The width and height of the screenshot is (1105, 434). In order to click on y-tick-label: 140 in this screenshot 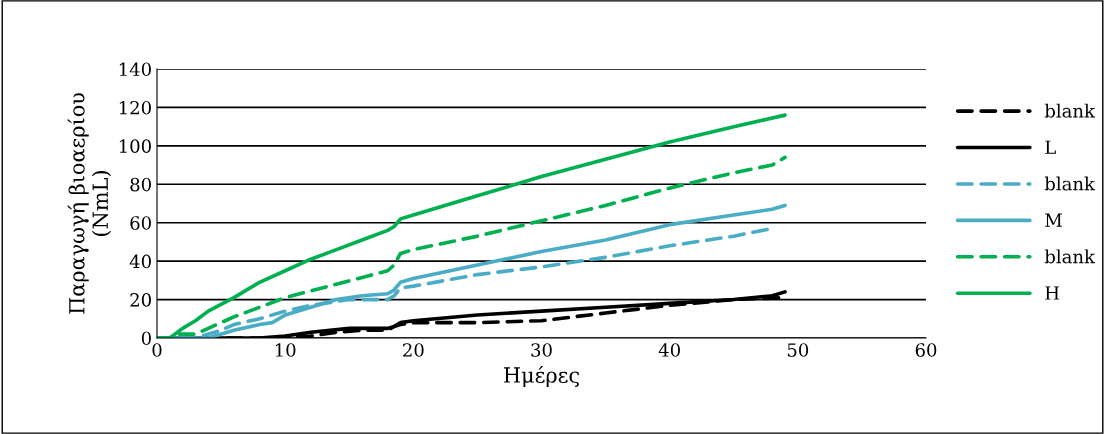, I will do `click(135, 69)`.